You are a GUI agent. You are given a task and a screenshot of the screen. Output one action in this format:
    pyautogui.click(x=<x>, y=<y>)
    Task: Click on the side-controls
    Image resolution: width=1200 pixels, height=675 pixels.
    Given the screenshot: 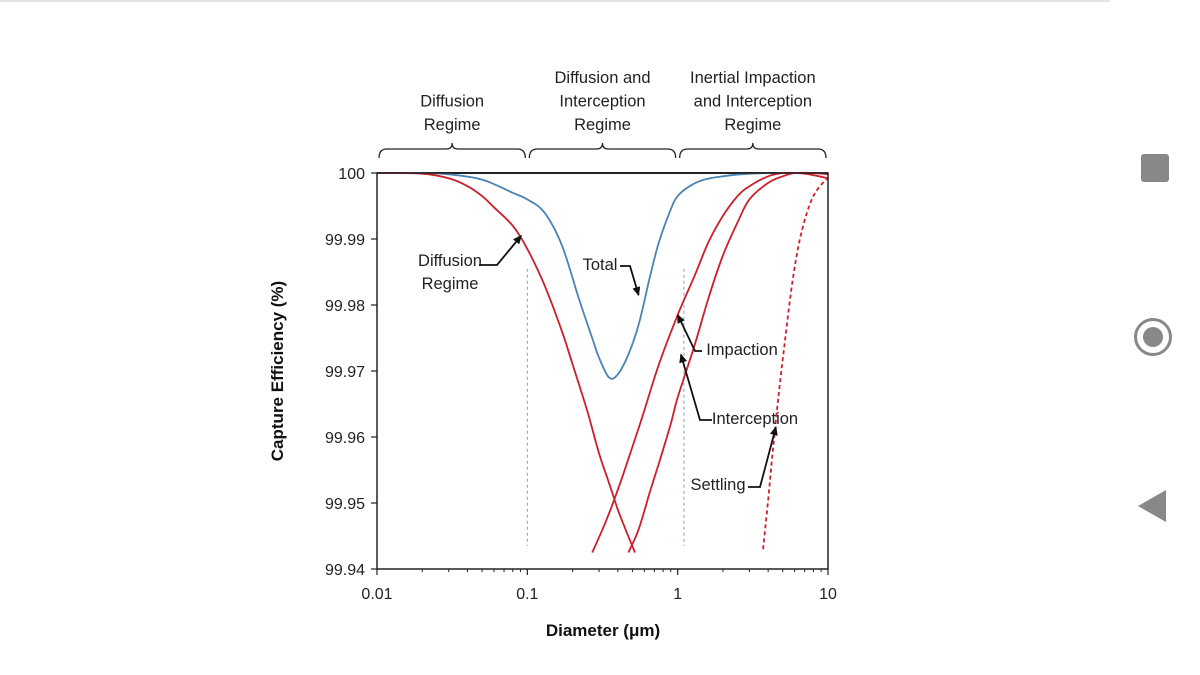 What is the action you would take?
    pyautogui.click(x=1155, y=350)
    